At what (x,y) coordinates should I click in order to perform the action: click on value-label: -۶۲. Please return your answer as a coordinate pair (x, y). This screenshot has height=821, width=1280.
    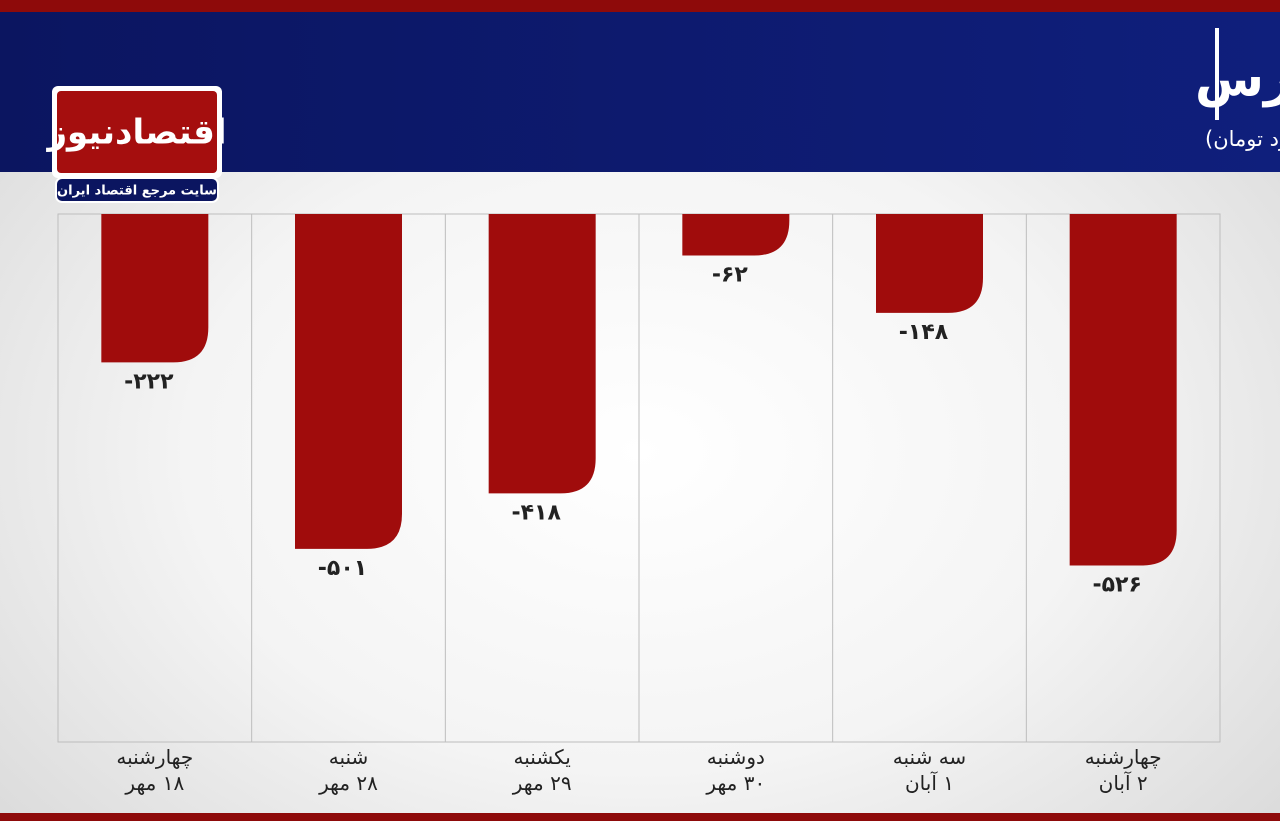
    Looking at the image, I should click on (730, 274).